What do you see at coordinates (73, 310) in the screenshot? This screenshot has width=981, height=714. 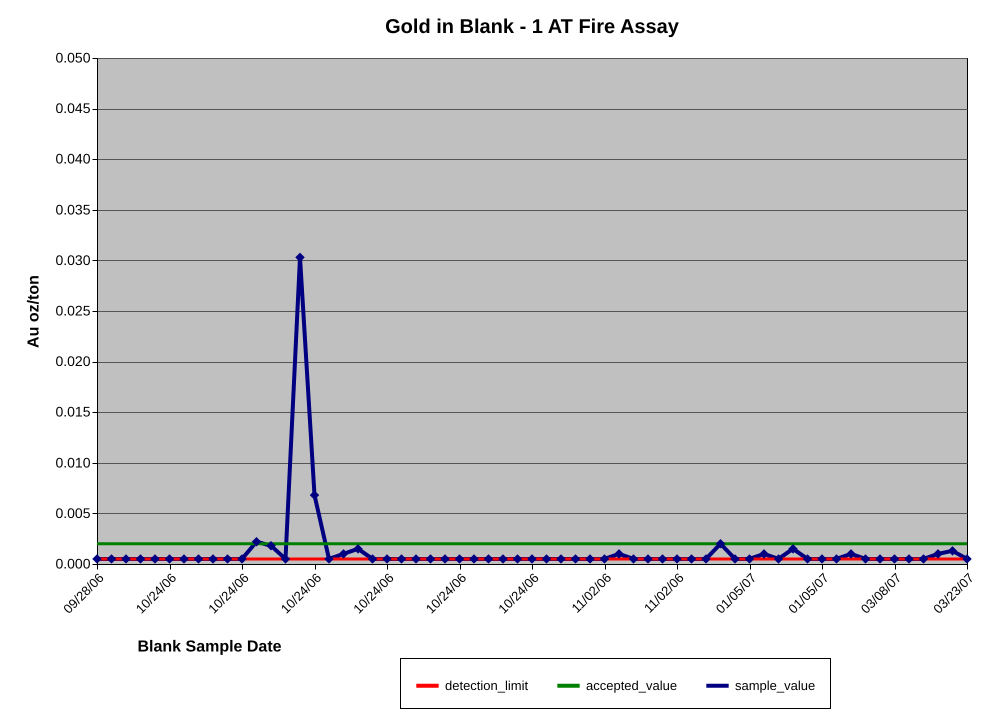 I see `y-tick-label: 0.025` at bounding box center [73, 310].